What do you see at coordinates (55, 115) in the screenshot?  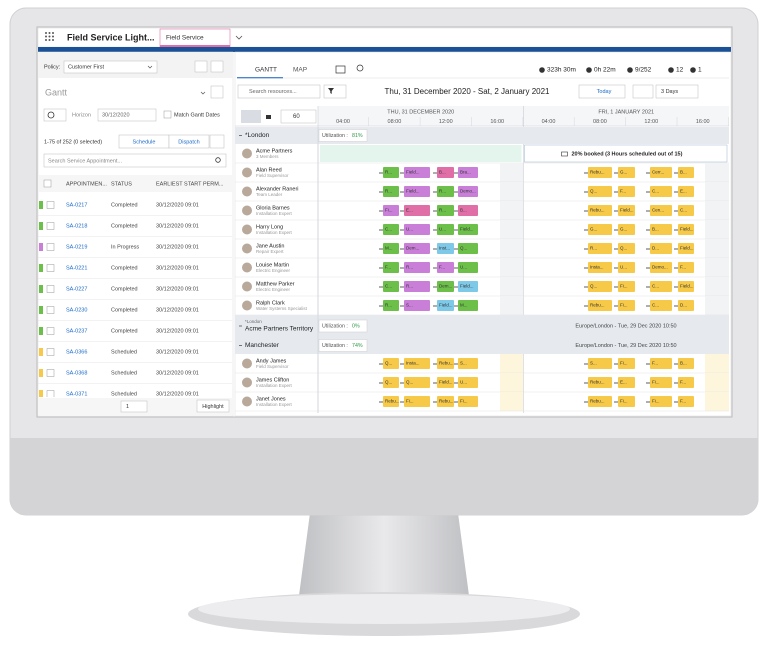 I see `clock-select` at bounding box center [55, 115].